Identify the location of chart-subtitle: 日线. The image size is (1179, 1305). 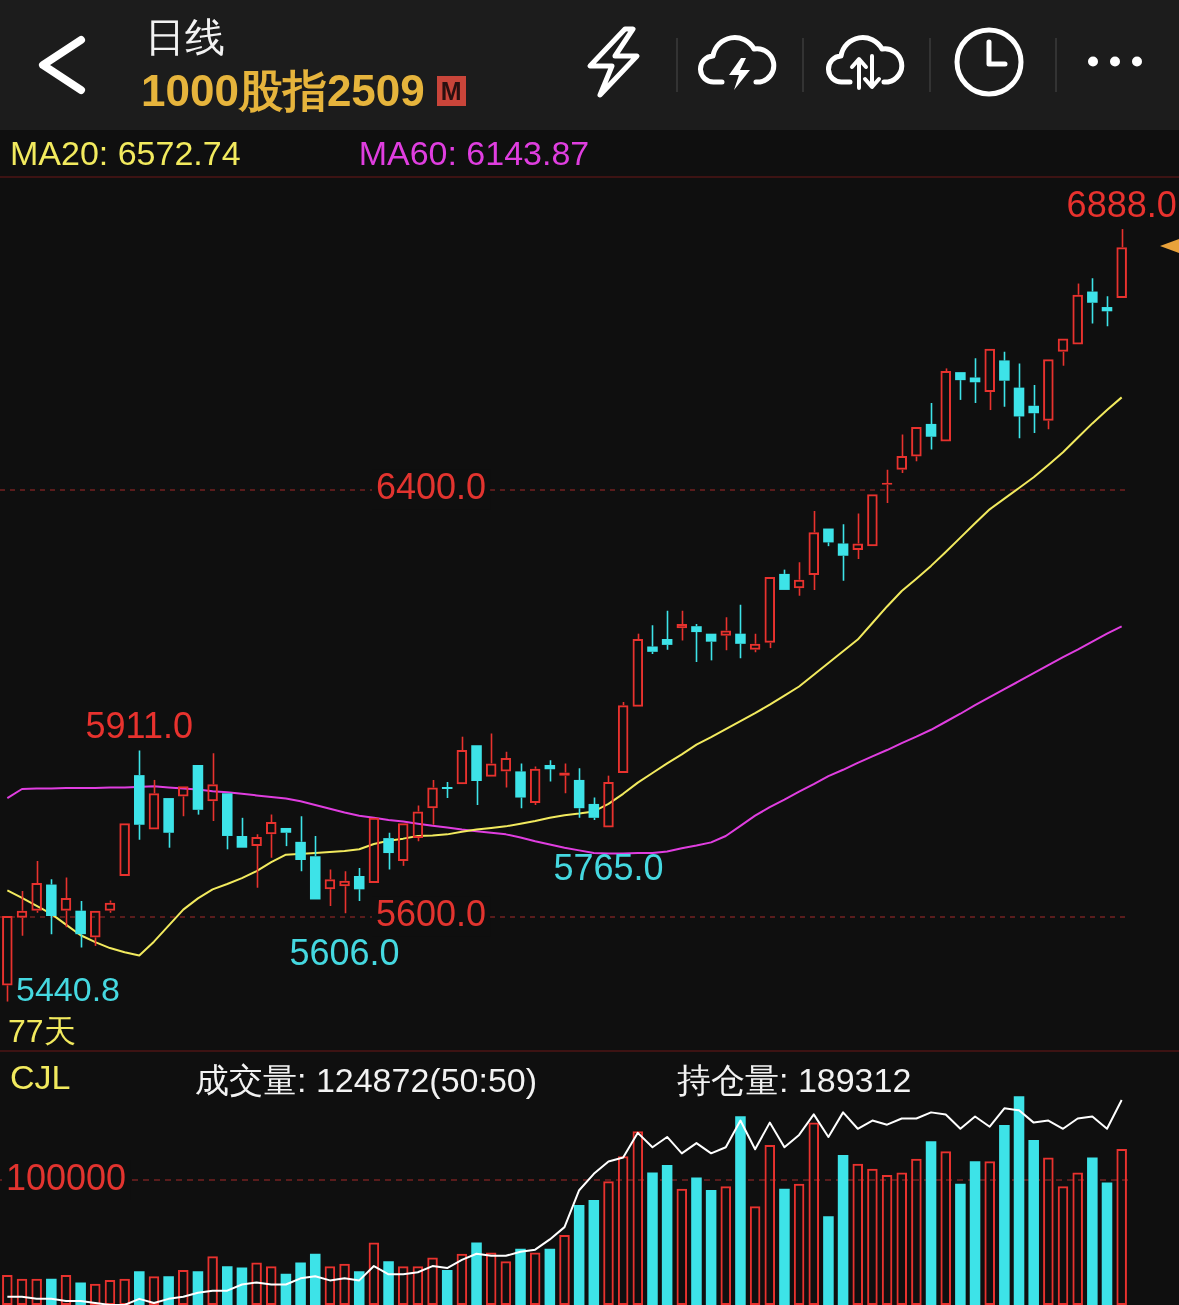
(185, 37).